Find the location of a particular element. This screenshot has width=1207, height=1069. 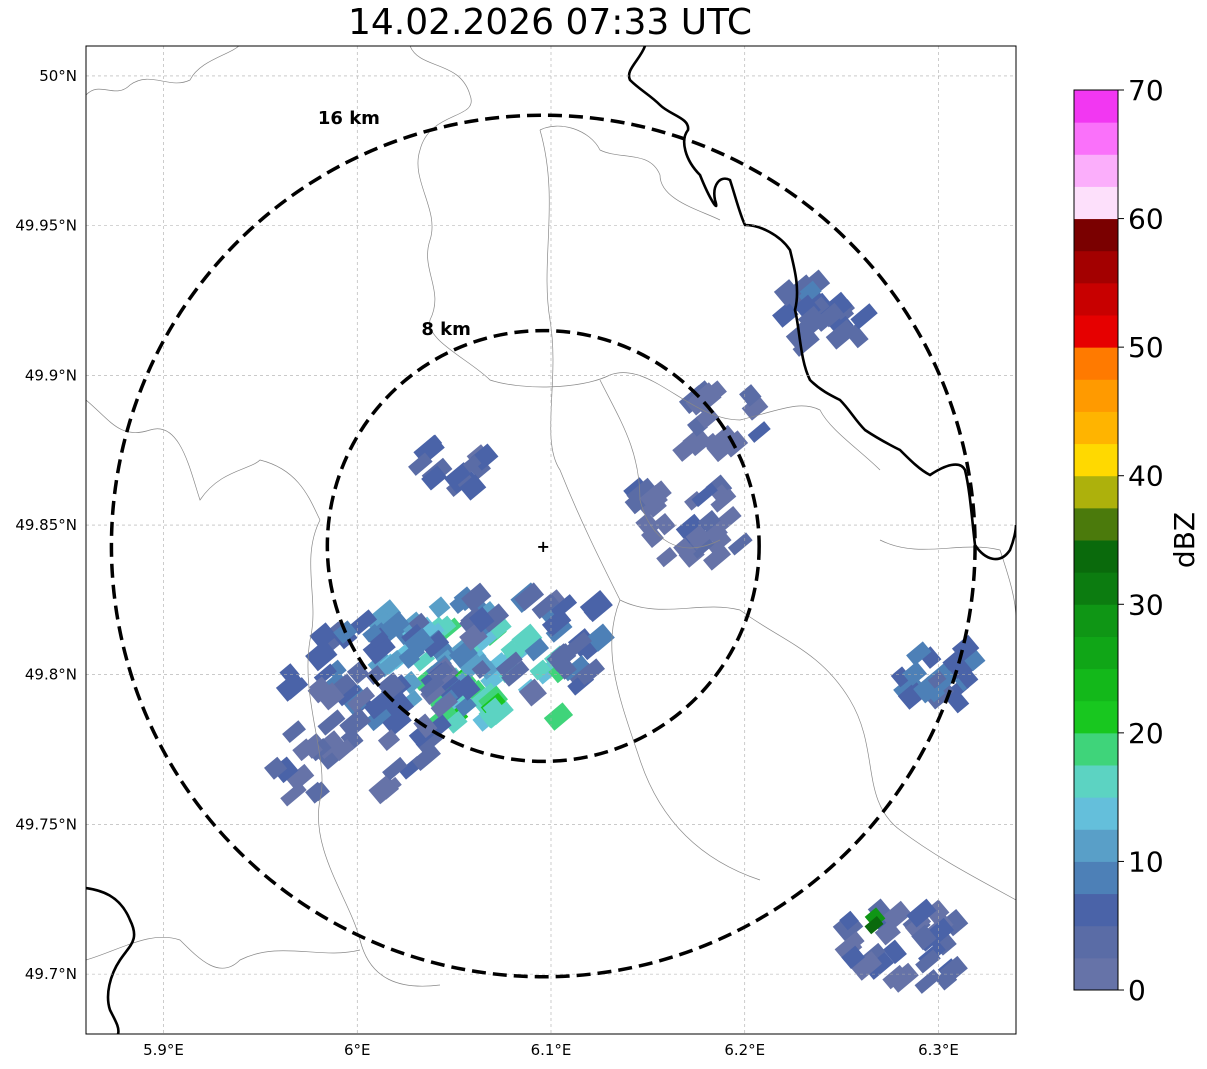

latitude-tick-label: 49.8°N is located at coordinates (51, 675).